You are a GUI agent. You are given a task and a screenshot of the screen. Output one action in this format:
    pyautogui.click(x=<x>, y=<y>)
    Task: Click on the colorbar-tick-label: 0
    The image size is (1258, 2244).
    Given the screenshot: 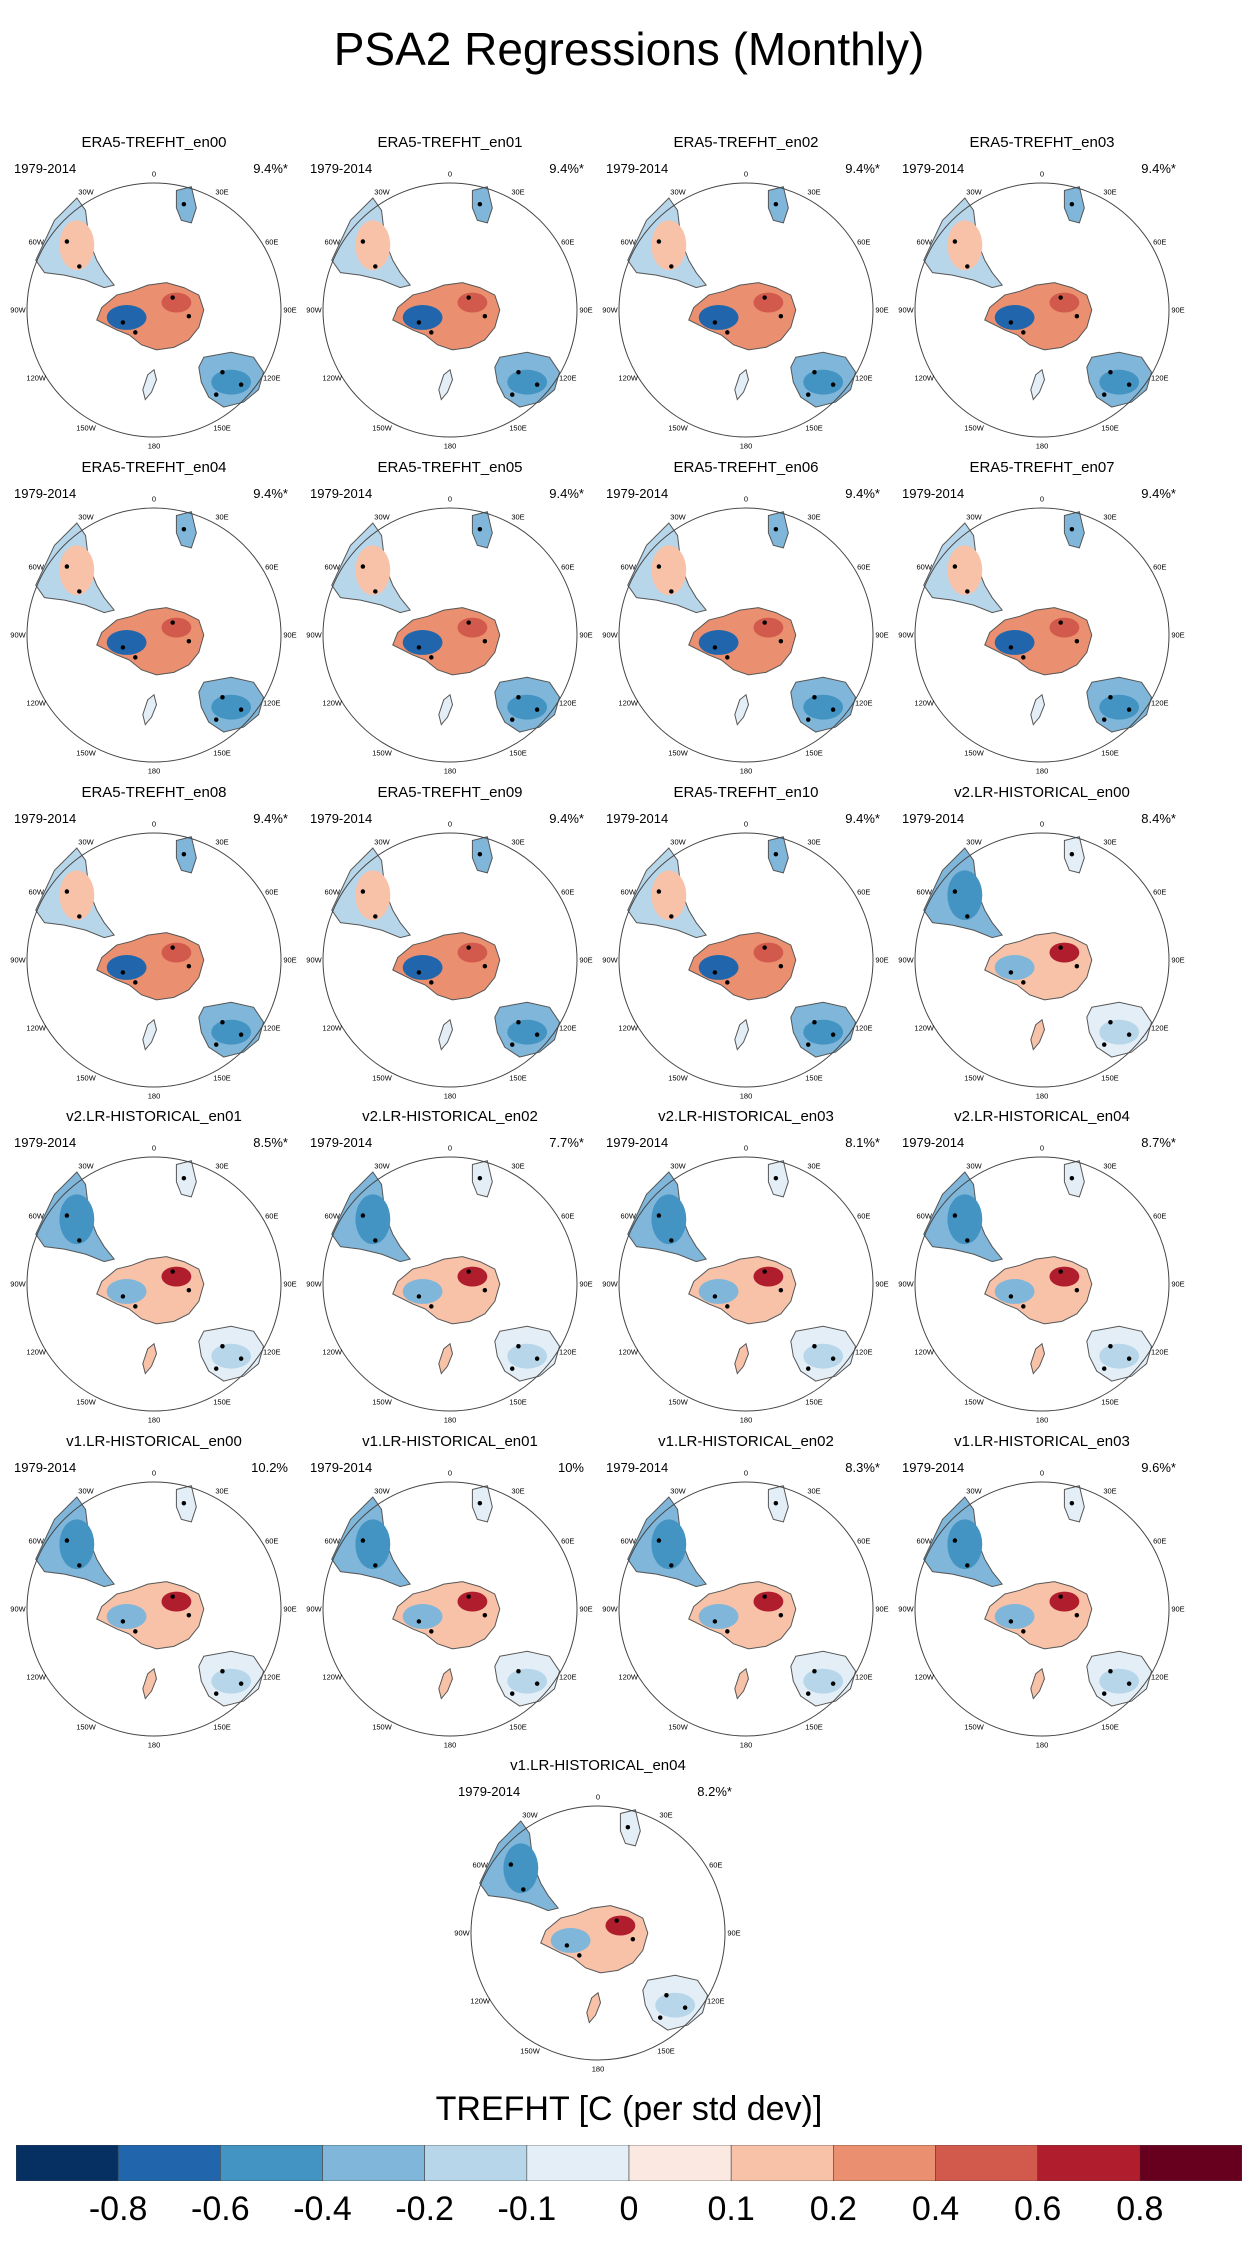 What is the action you would take?
    pyautogui.click(x=629, y=2209)
    